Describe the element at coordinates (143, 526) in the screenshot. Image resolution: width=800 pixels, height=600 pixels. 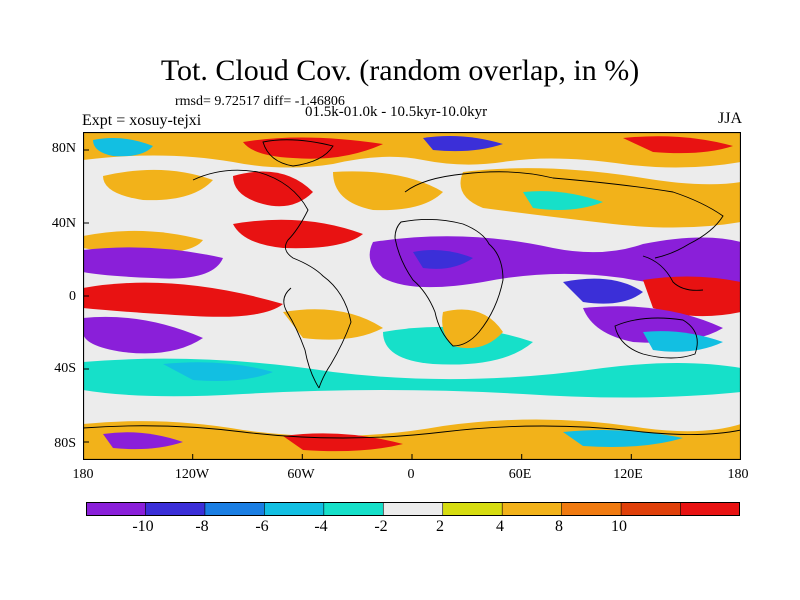
I see `colorbar-label: -10` at that location.